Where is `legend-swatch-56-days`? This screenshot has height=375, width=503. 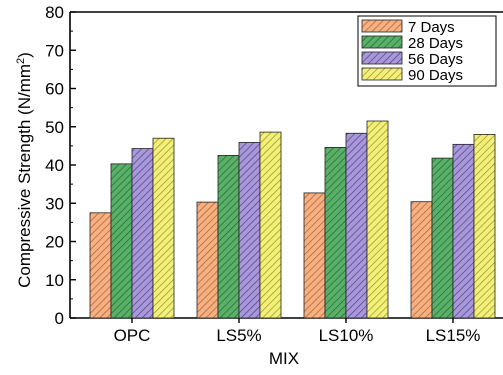 legend-swatch-56-days is located at coordinates (382, 58).